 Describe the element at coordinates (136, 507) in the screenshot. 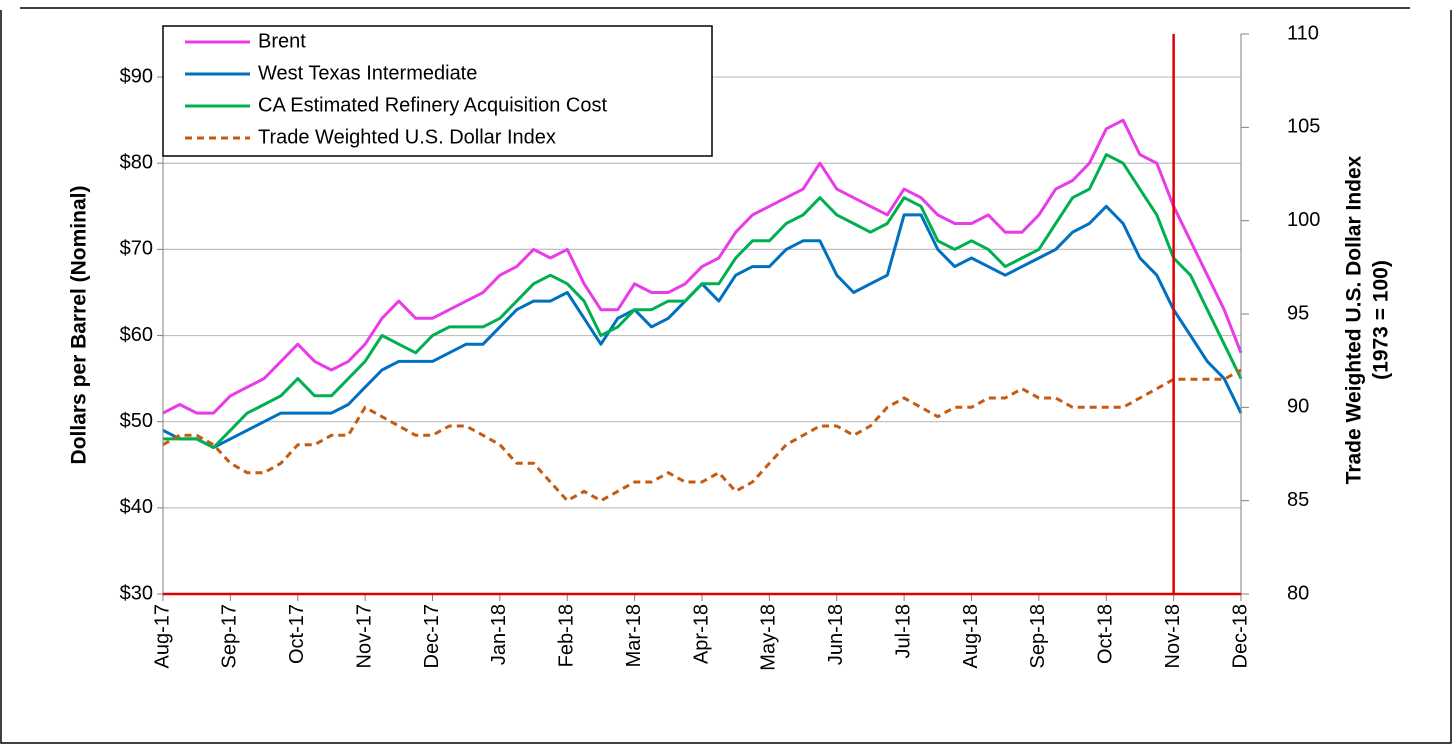

I see `y-tick-label: $40` at that location.